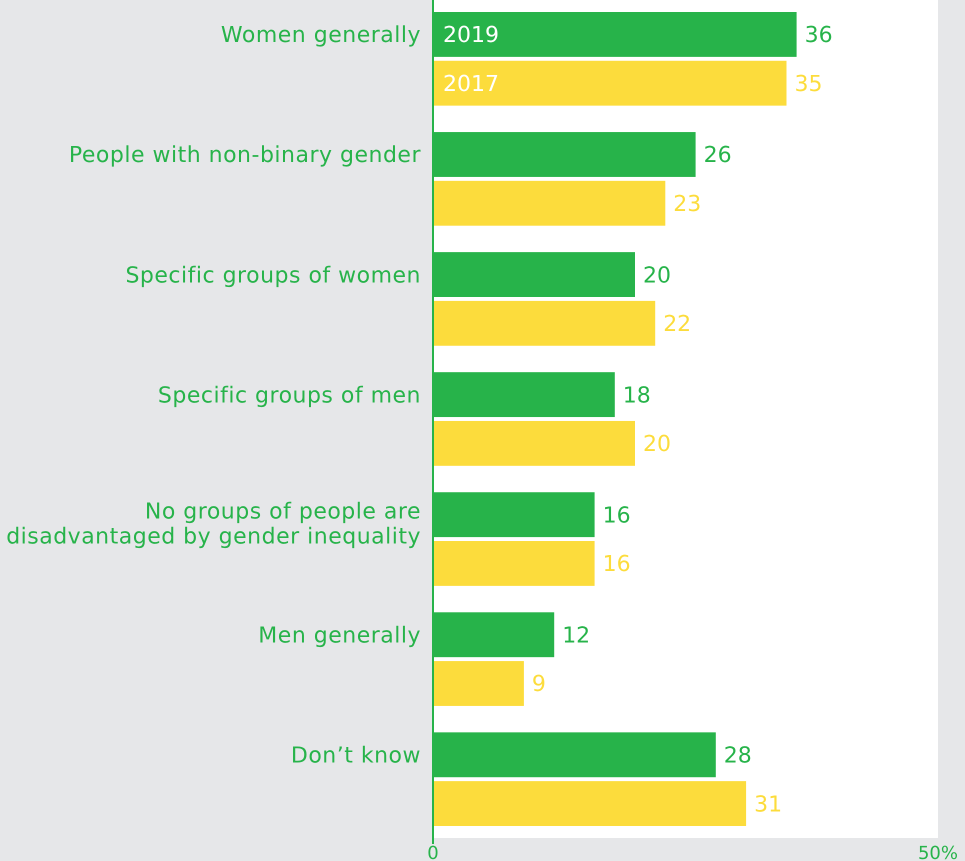 This screenshot has height=861, width=965. What do you see at coordinates (273, 275) in the screenshot?
I see `y-tick-label: Specific groups of women` at bounding box center [273, 275].